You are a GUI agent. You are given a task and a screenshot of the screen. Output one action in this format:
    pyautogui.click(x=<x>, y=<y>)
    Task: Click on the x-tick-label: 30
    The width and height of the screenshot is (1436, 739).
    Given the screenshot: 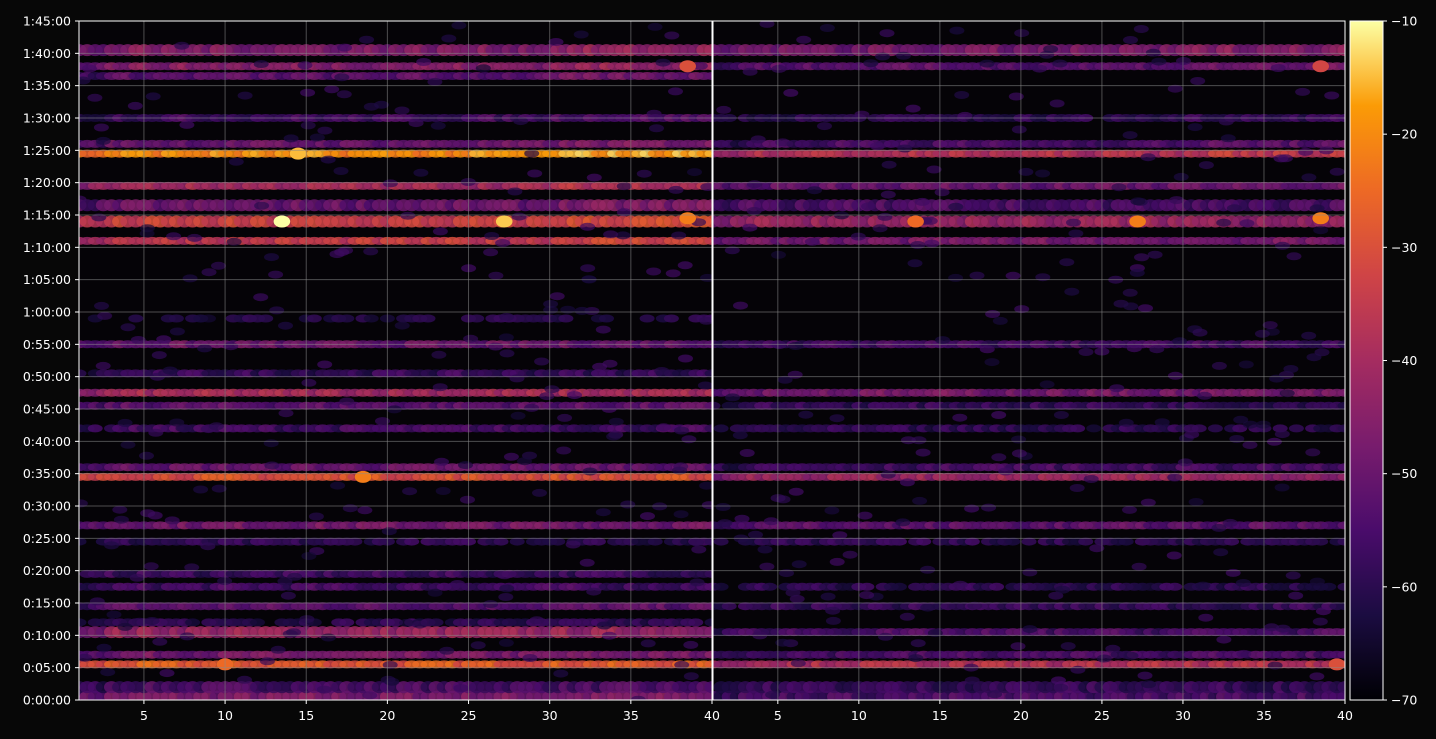 What is the action you would take?
    pyautogui.click(x=1183, y=715)
    